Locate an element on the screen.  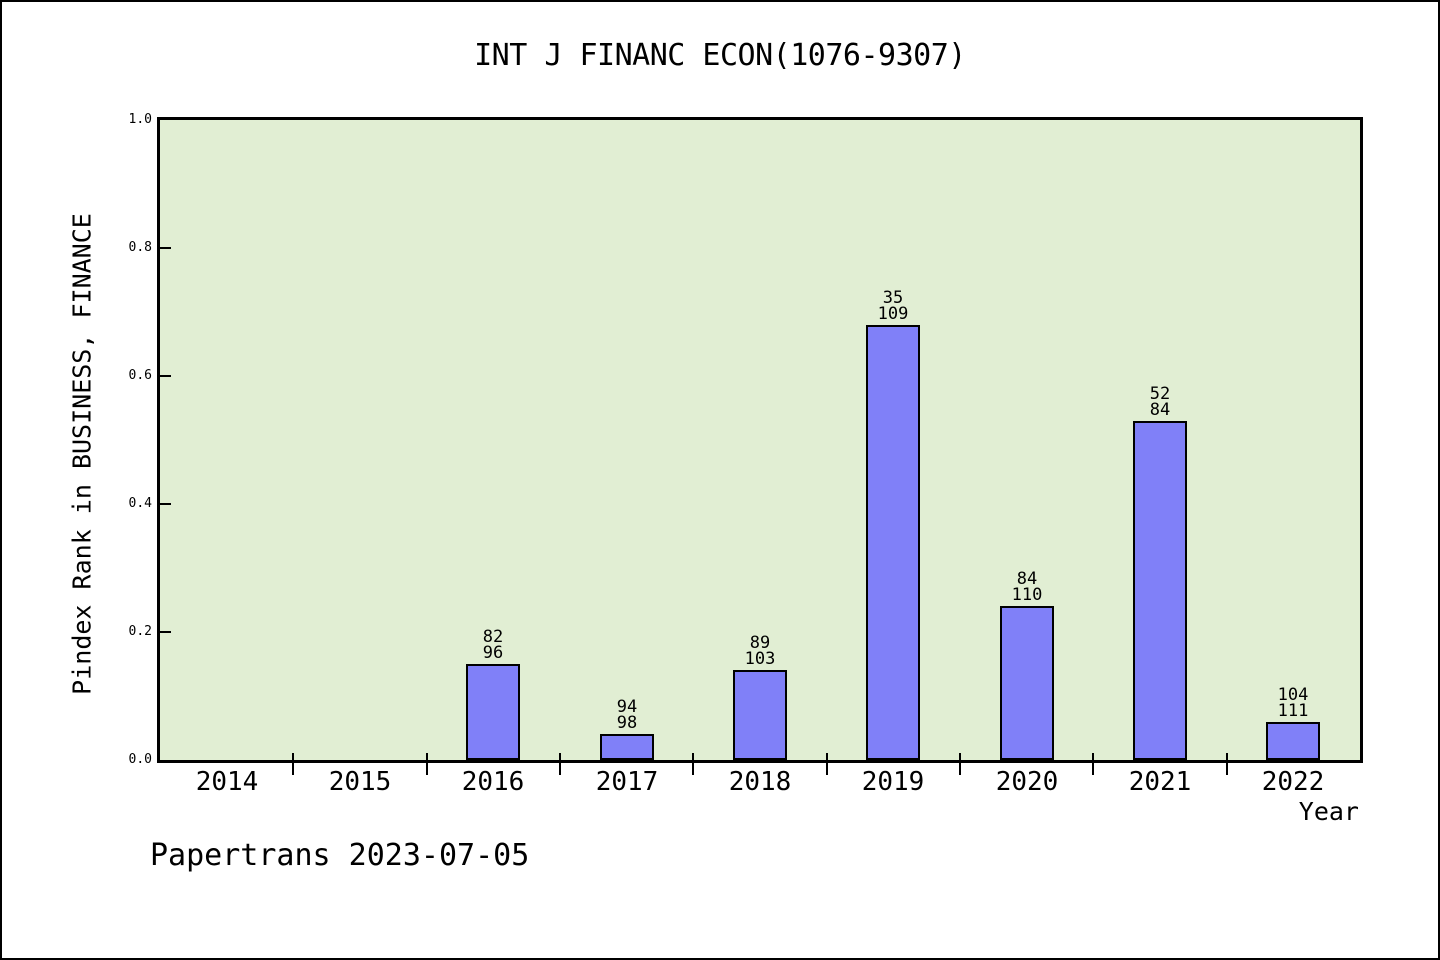
x-tick-label-2019: 2019 is located at coordinates (893, 782).